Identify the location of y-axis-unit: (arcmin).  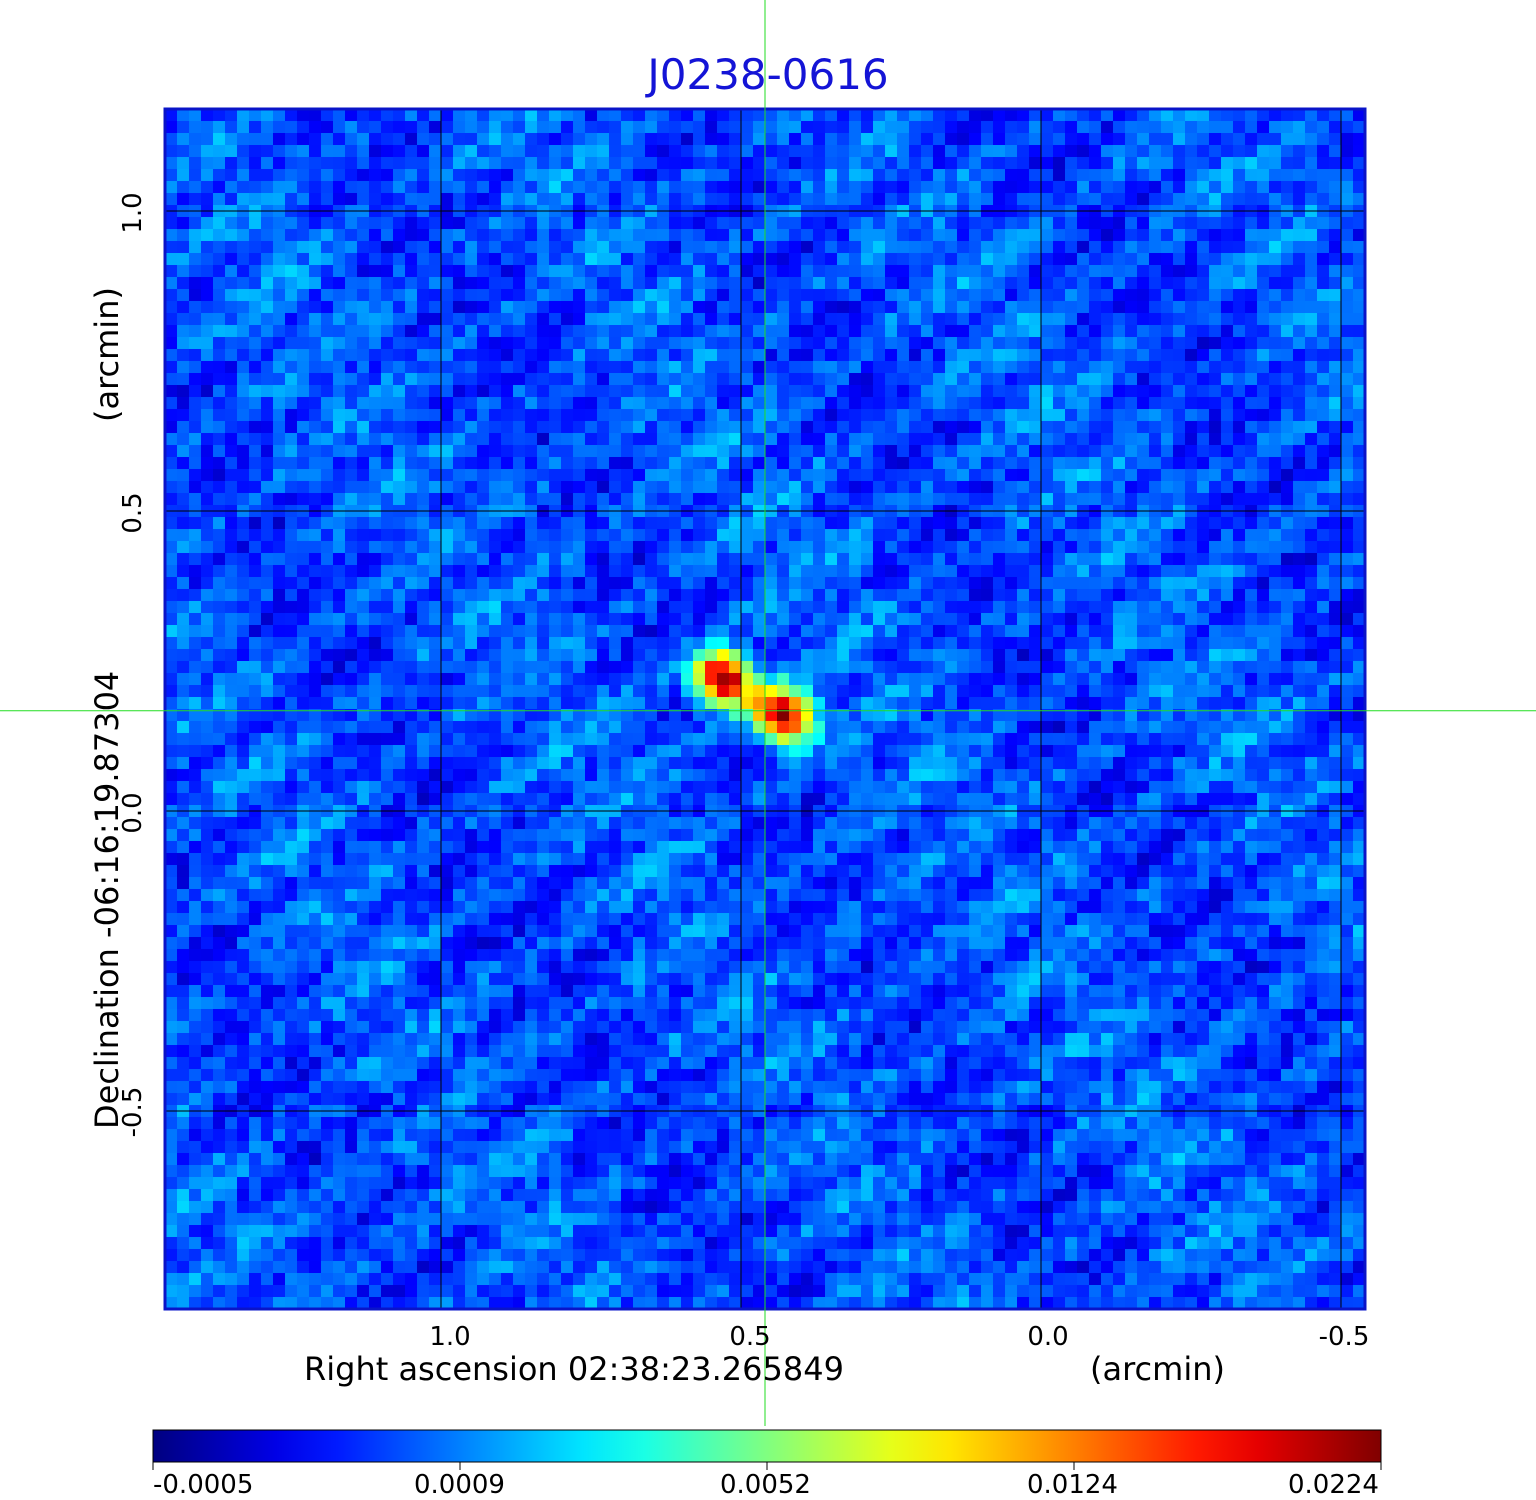
(107, 354).